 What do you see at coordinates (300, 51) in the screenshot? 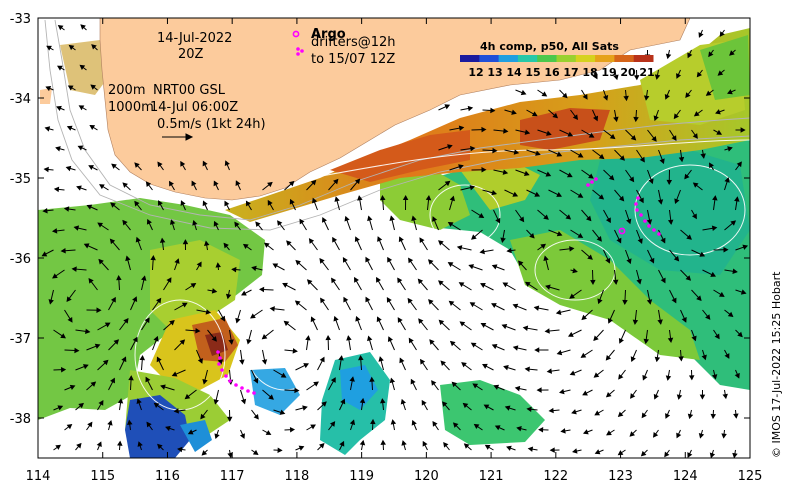
I see `drifter-legend-marker` at bounding box center [300, 51].